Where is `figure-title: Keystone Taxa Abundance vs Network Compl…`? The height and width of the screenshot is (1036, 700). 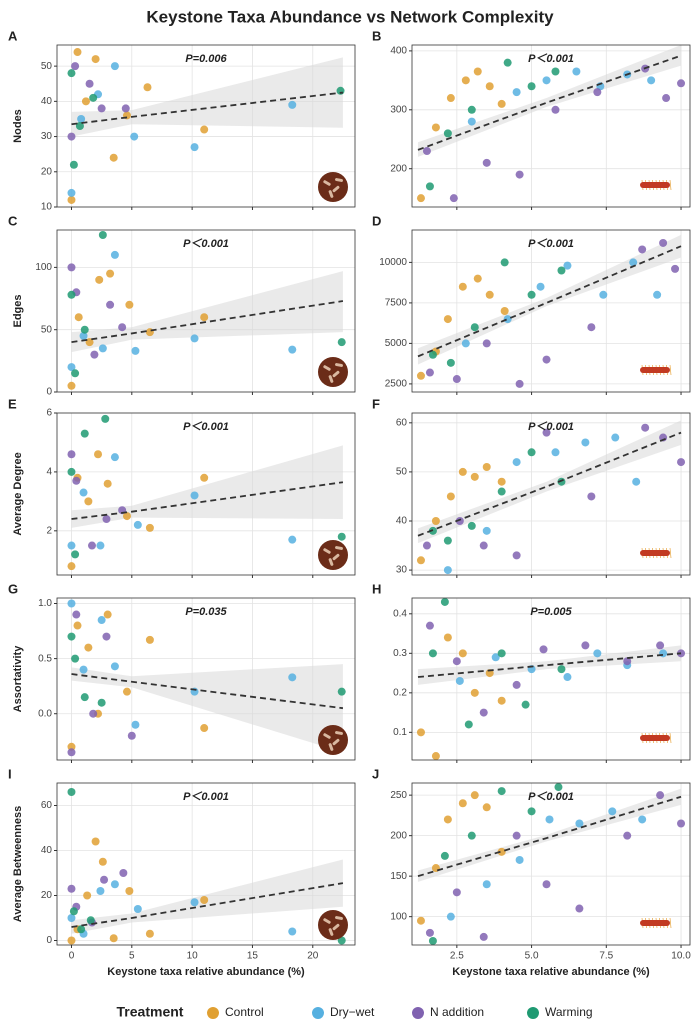 figure-title: Keystone Taxa Abundance vs Network Compl… is located at coordinates (350, 16).